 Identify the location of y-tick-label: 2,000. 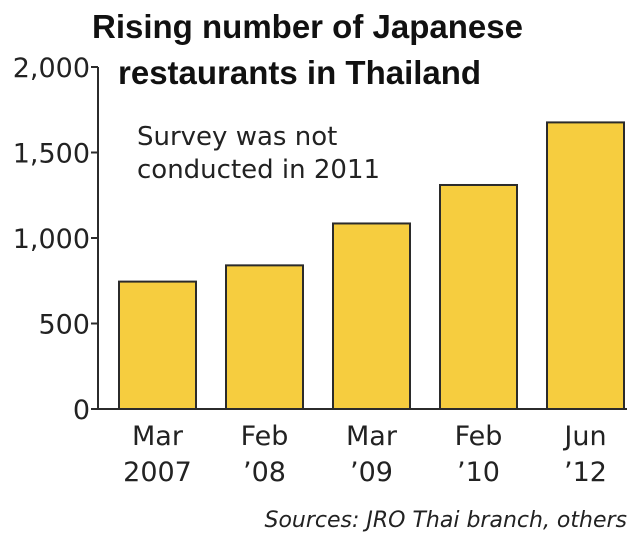
(51, 68).